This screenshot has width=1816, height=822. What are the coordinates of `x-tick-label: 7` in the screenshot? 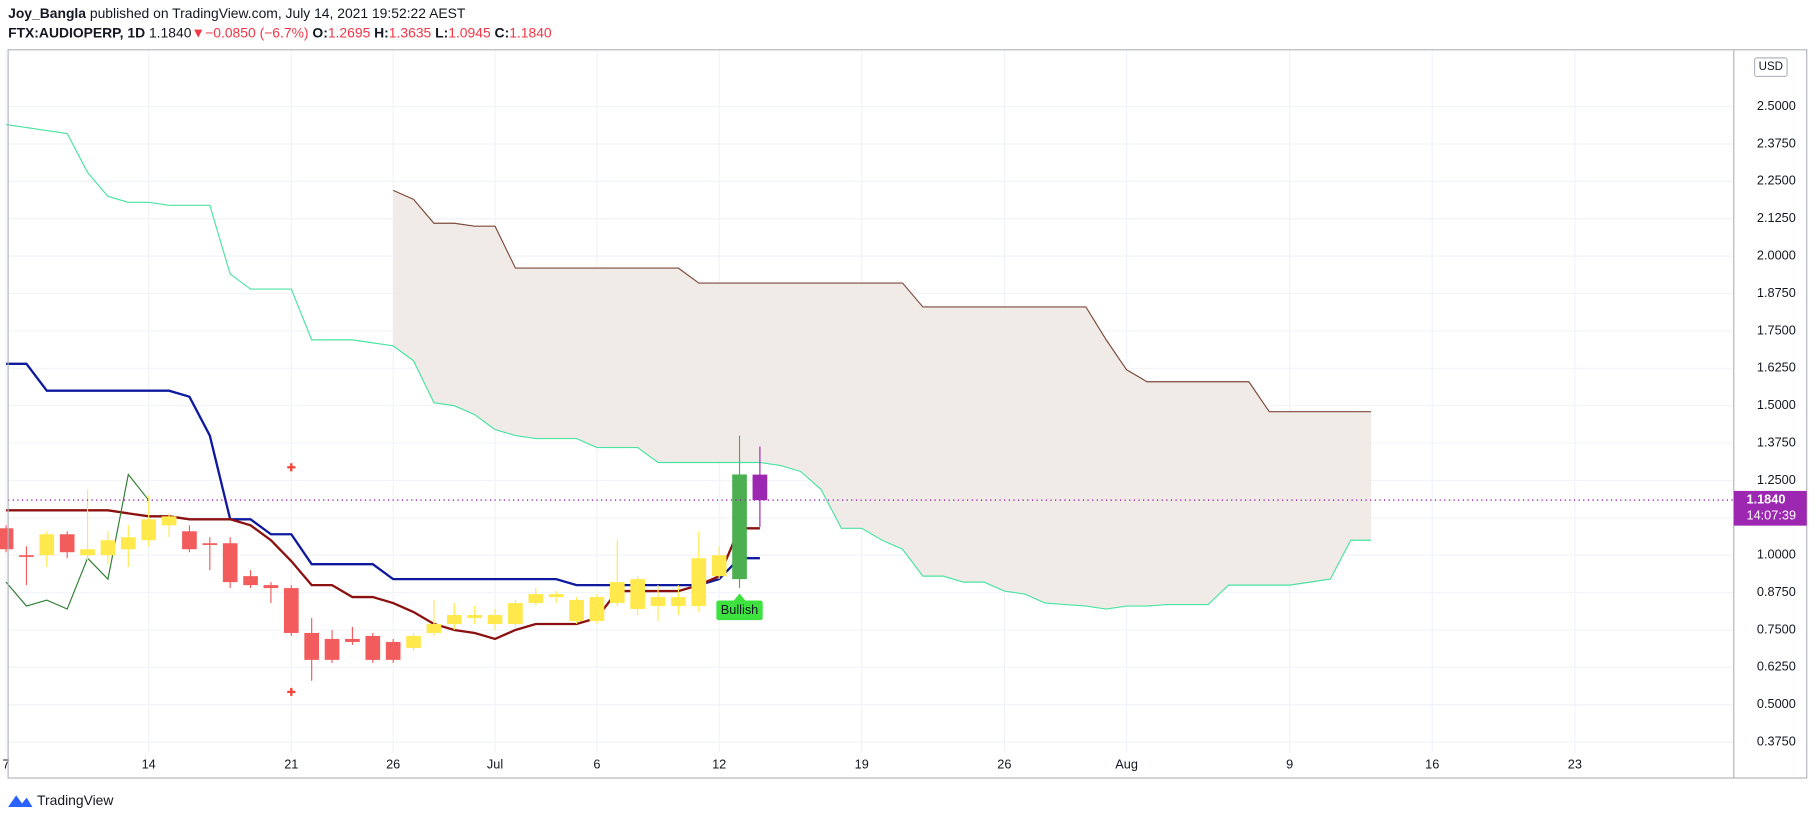 It's located at (6, 764).